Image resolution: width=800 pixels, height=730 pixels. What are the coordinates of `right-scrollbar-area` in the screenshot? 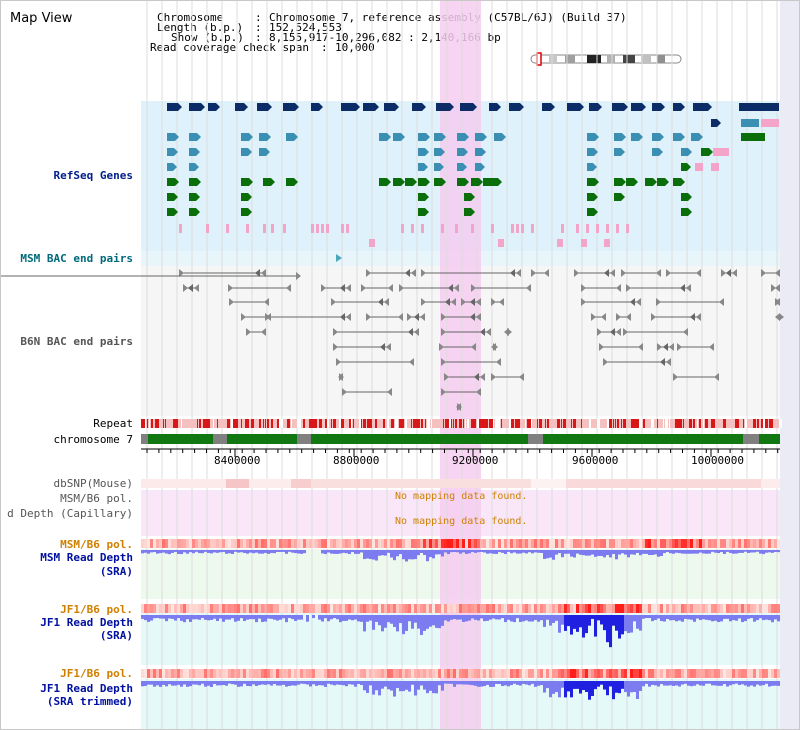 It's located at (789, 365).